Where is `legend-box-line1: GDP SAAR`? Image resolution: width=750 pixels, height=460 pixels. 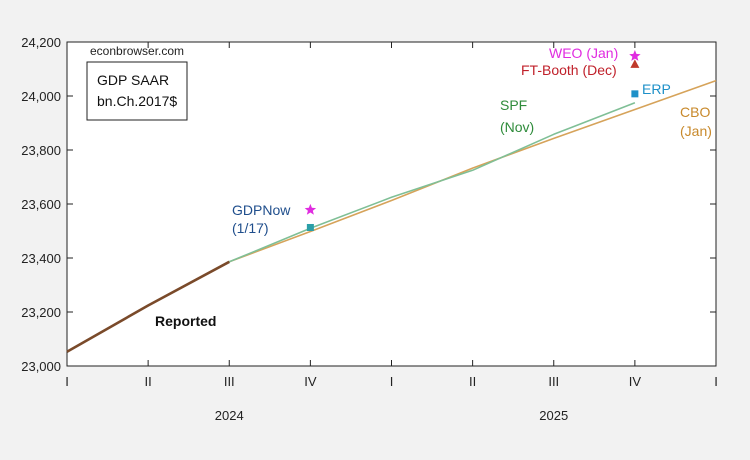
legend-box-line1: GDP SAAR is located at coordinates (133, 80).